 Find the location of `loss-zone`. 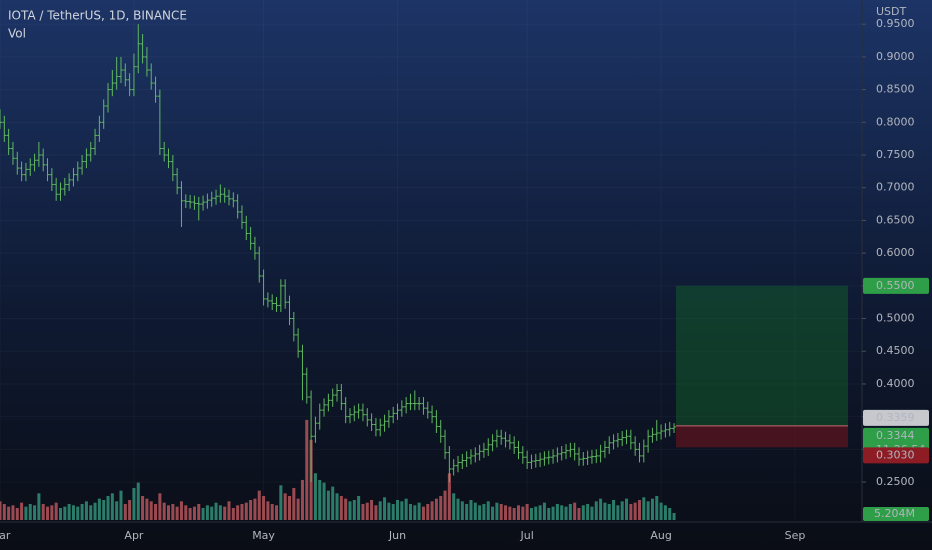

loss-zone is located at coordinates (762, 436).